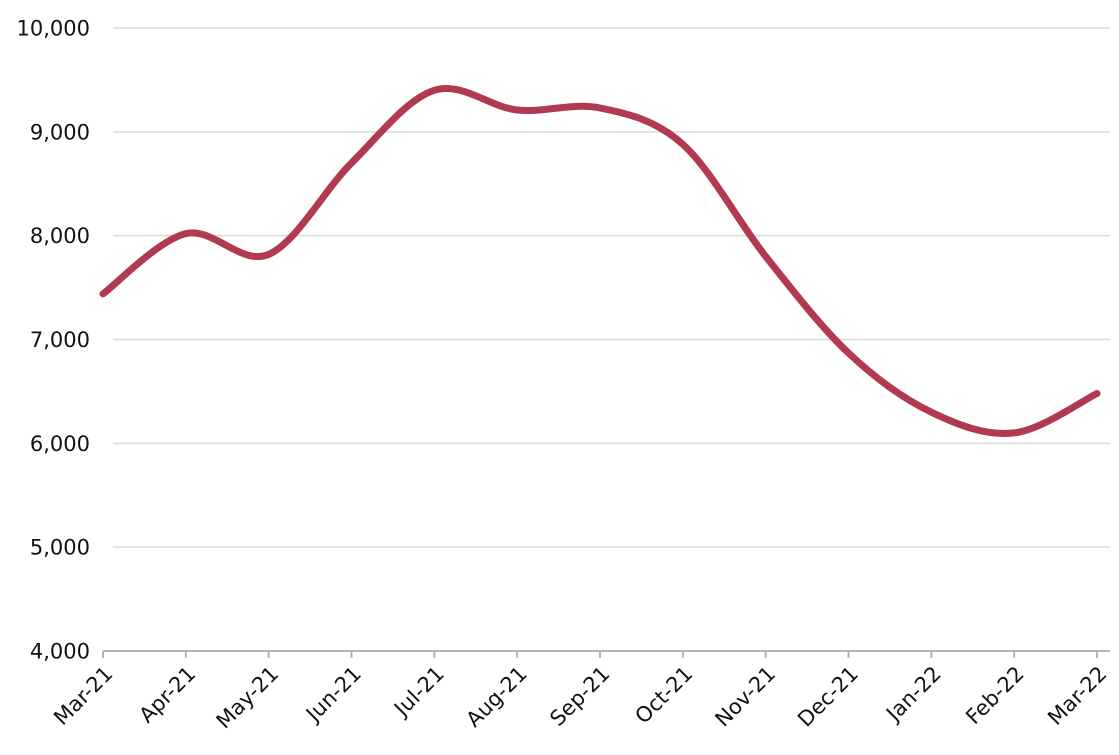 Image resolution: width=1119 pixels, height=755 pixels. What do you see at coordinates (167, 695) in the screenshot?
I see `x-axis-tick-label: Apr-21` at bounding box center [167, 695].